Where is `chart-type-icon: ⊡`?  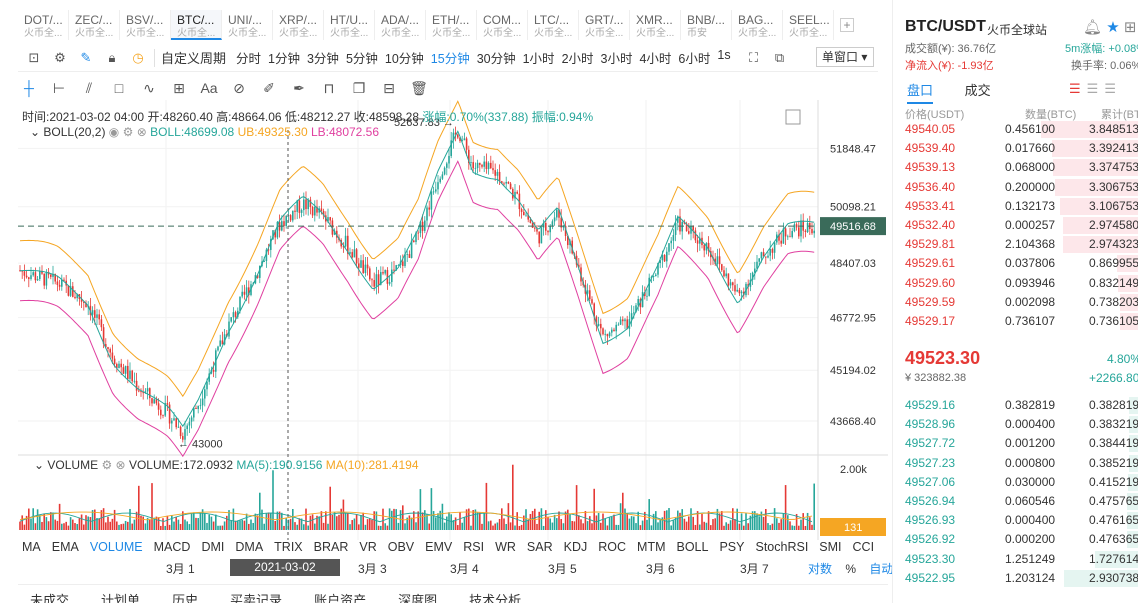 chart-type-icon: ⊡ is located at coordinates (34, 57).